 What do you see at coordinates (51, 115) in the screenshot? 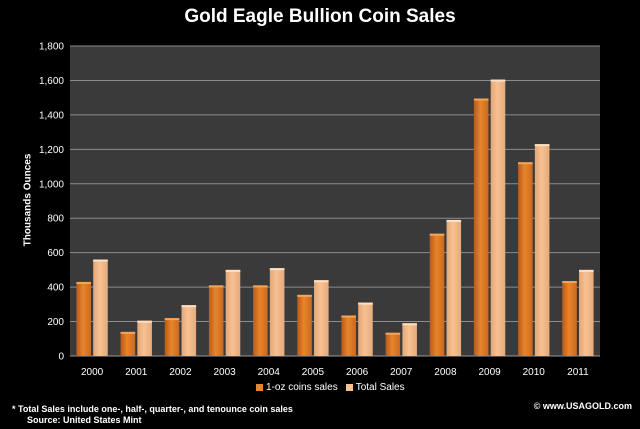
I see `y-tick-label: 1,400` at bounding box center [51, 115].